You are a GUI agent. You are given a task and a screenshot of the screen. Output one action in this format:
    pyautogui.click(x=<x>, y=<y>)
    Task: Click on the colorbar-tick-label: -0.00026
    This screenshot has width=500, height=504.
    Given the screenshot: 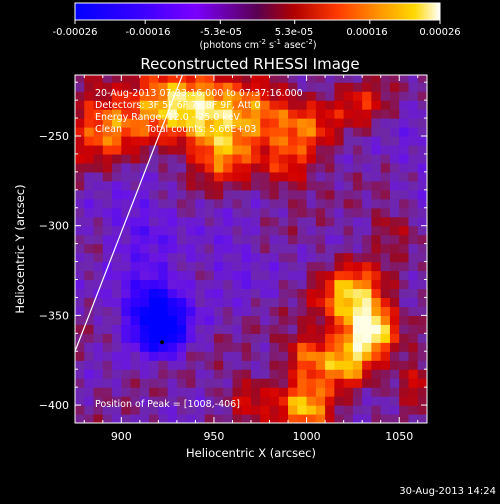 What is the action you would take?
    pyautogui.click(x=75, y=32)
    